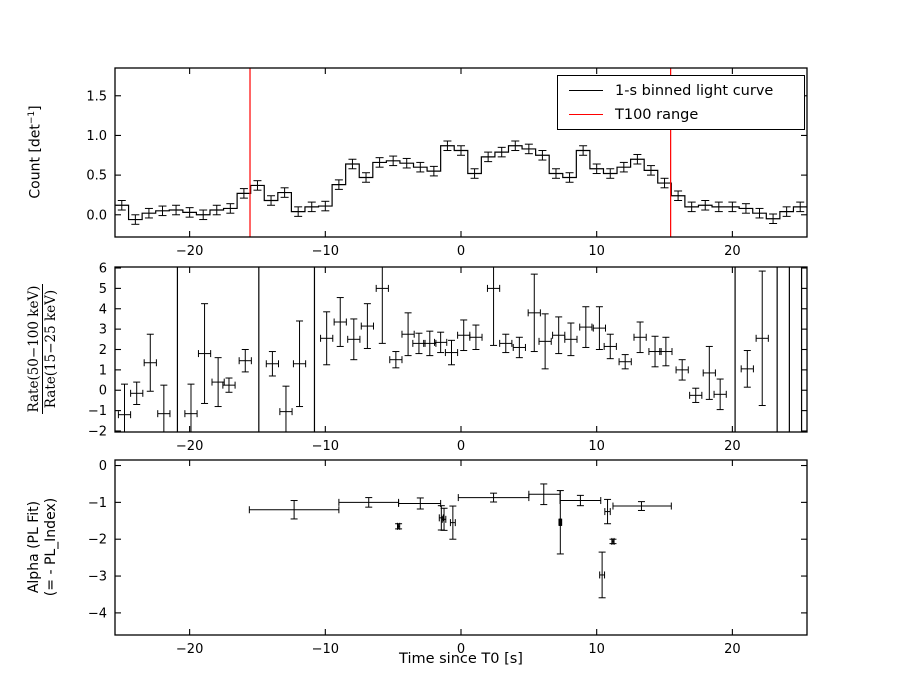 This screenshot has height=700, width=900. I want to click on light-curve-step, so click(461, 183).